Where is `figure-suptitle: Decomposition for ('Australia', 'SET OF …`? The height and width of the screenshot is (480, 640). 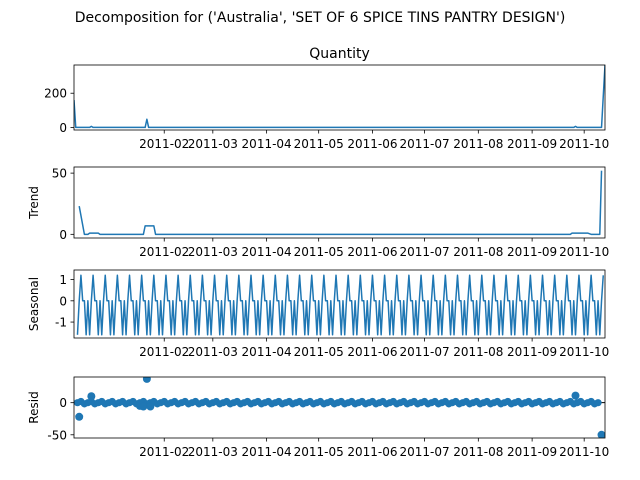 figure-suptitle: Decomposition for ('Australia', 'SET OF … is located at coordinates (320, 18).